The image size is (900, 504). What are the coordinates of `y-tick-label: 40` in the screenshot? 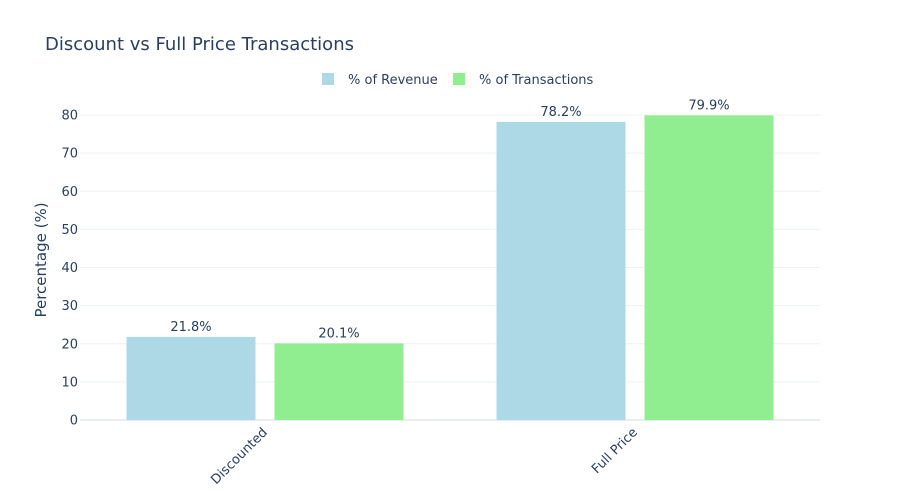 It's located at (69, 268).